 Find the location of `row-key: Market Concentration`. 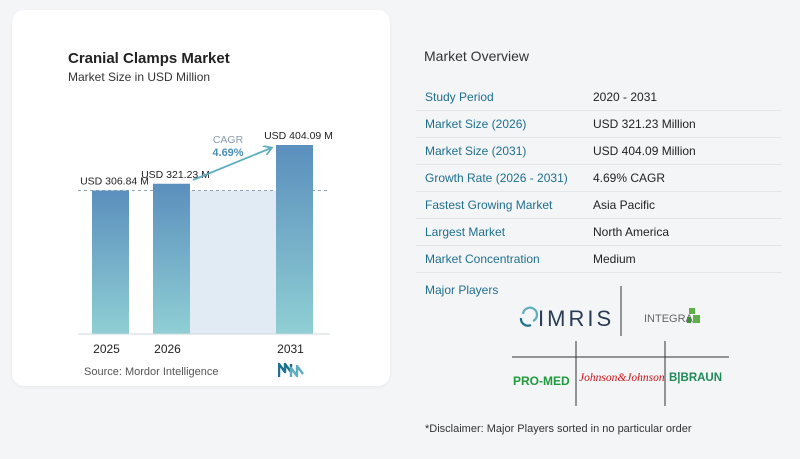

row-key: Market Concentration is located at coordinates (482, 259).